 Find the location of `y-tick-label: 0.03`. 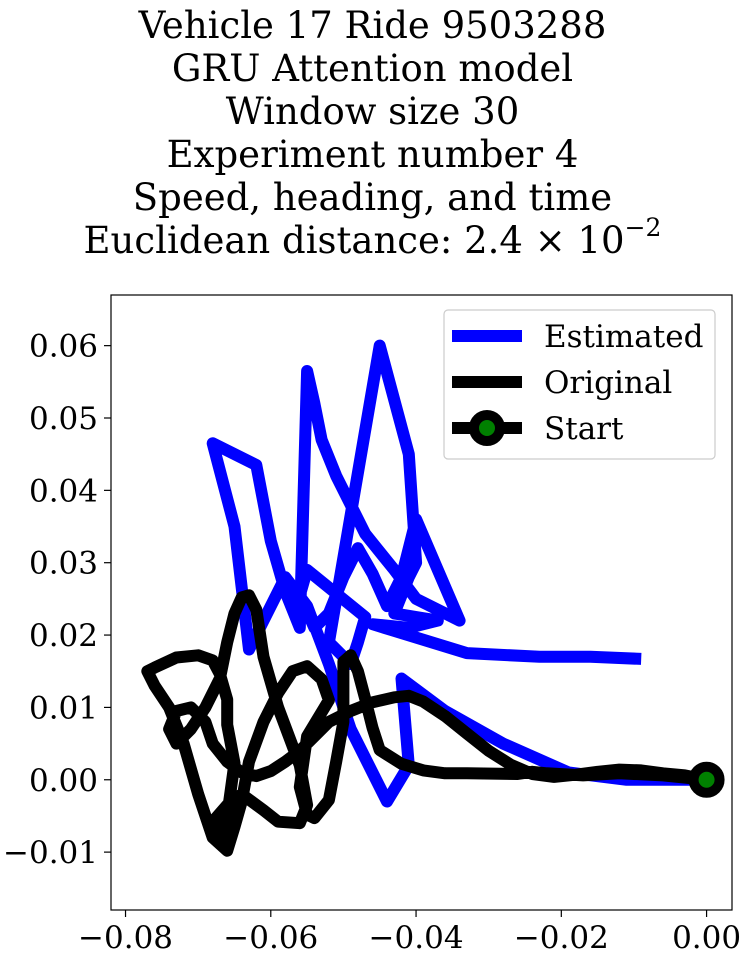

y-tick-label: 0.03 is located at coordinates (63, 564).